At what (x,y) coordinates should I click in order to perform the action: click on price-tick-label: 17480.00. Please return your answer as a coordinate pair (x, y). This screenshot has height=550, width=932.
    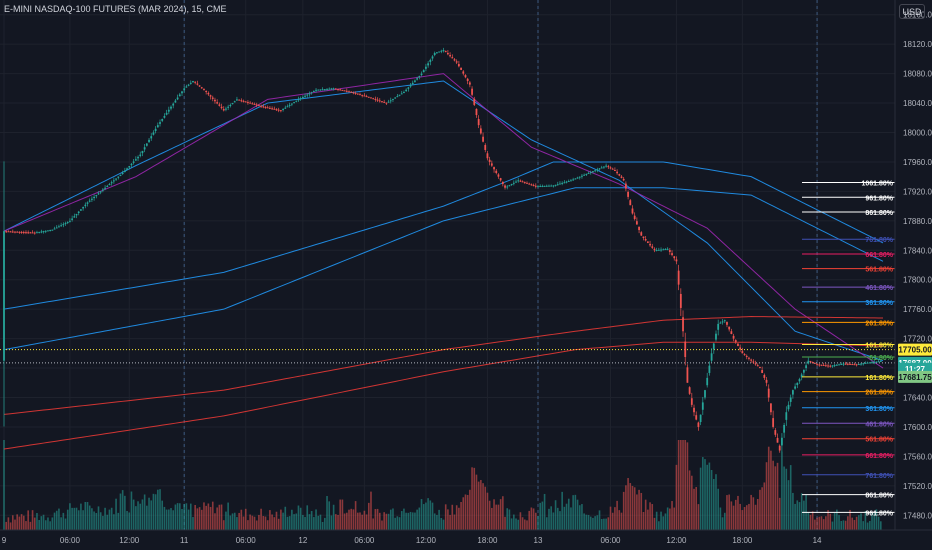
    Looking at the image, I should click on (917, 515).